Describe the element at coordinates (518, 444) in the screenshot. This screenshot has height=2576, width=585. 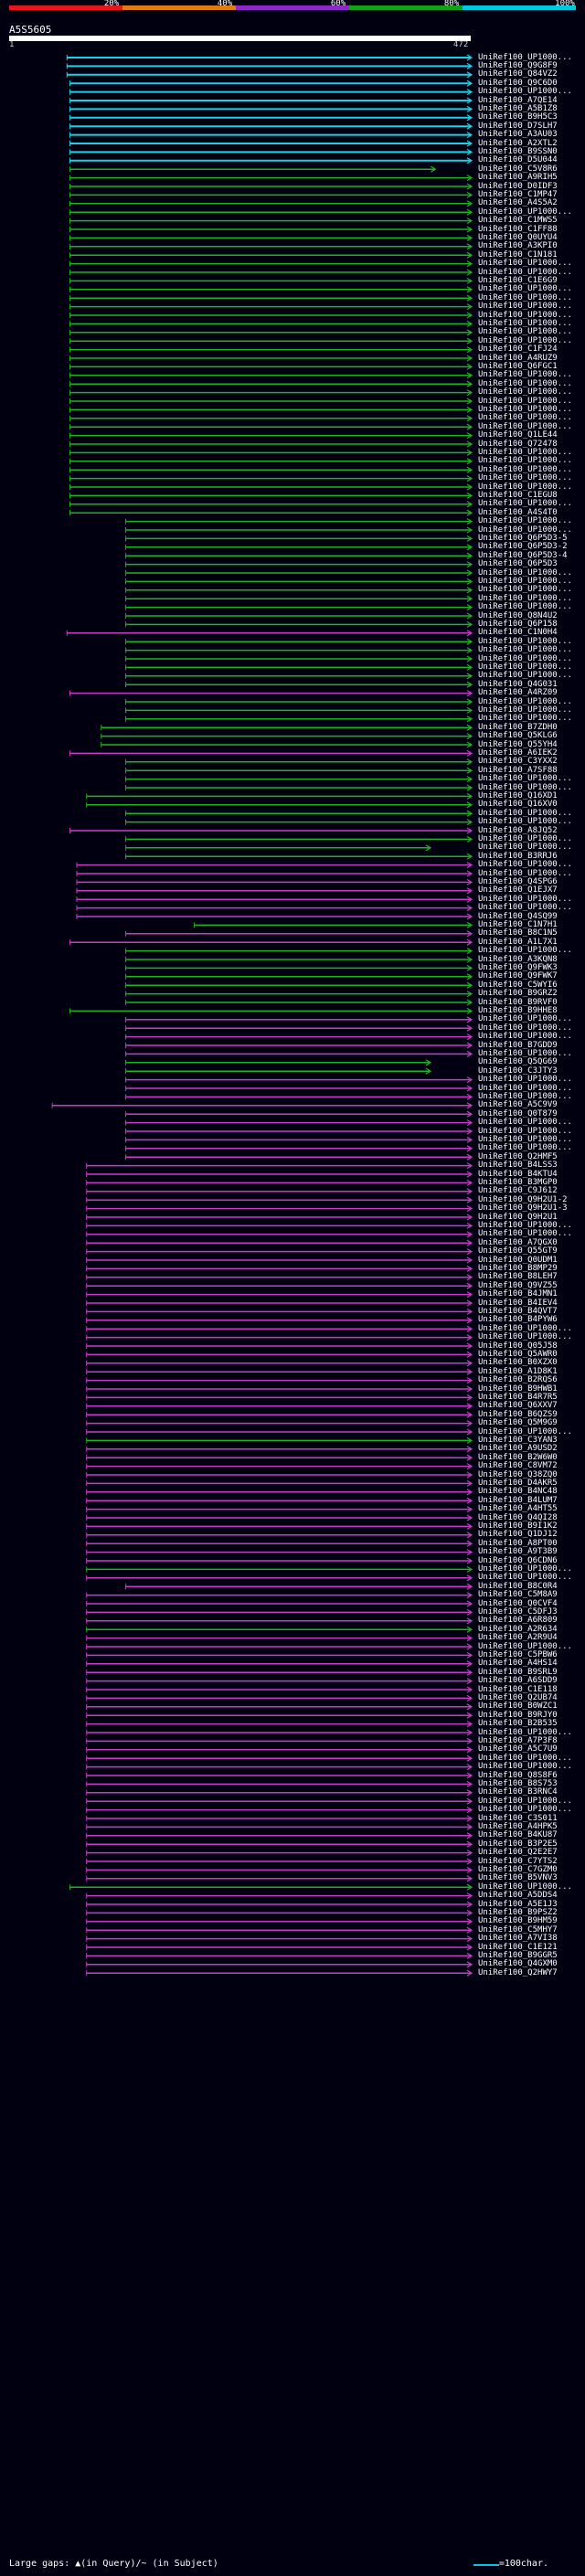
I see `hit-label: UniRef100_Q72478` at that location.